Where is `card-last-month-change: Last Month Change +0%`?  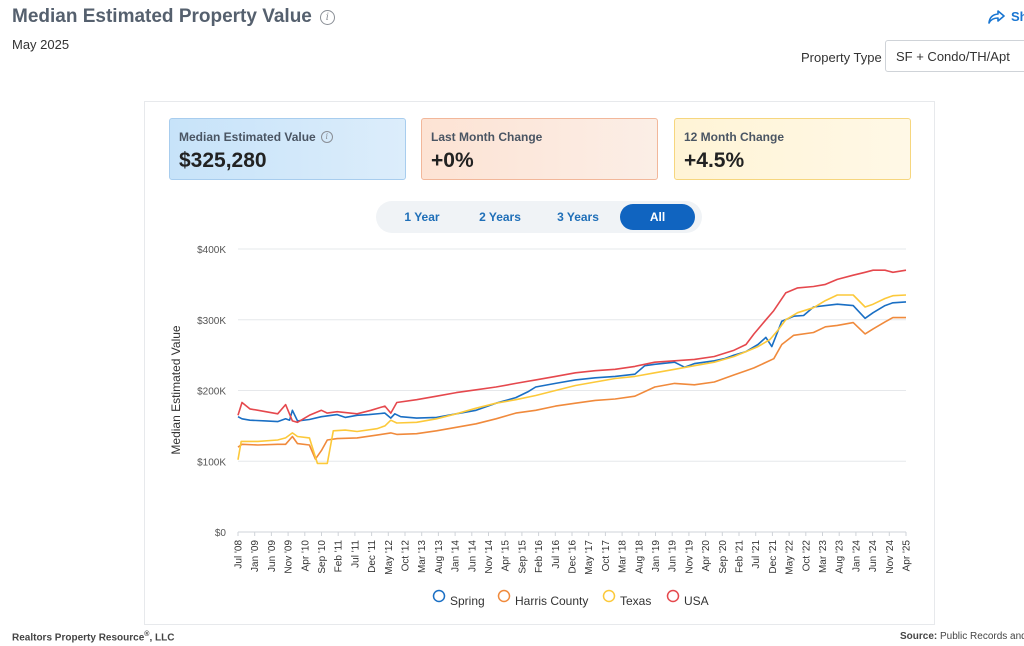 card-last-month-change: Last Month Change +0% is located at coordinates (539, 149).